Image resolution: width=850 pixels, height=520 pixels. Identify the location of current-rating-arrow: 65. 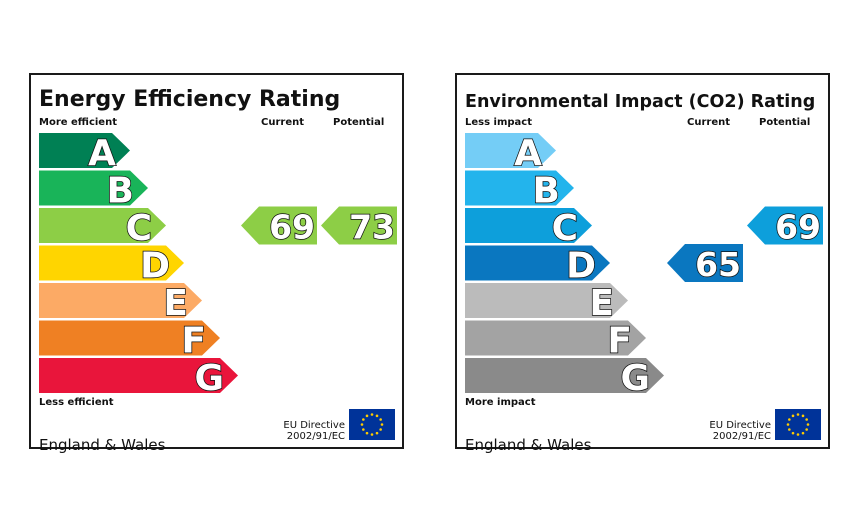
(705, 264).